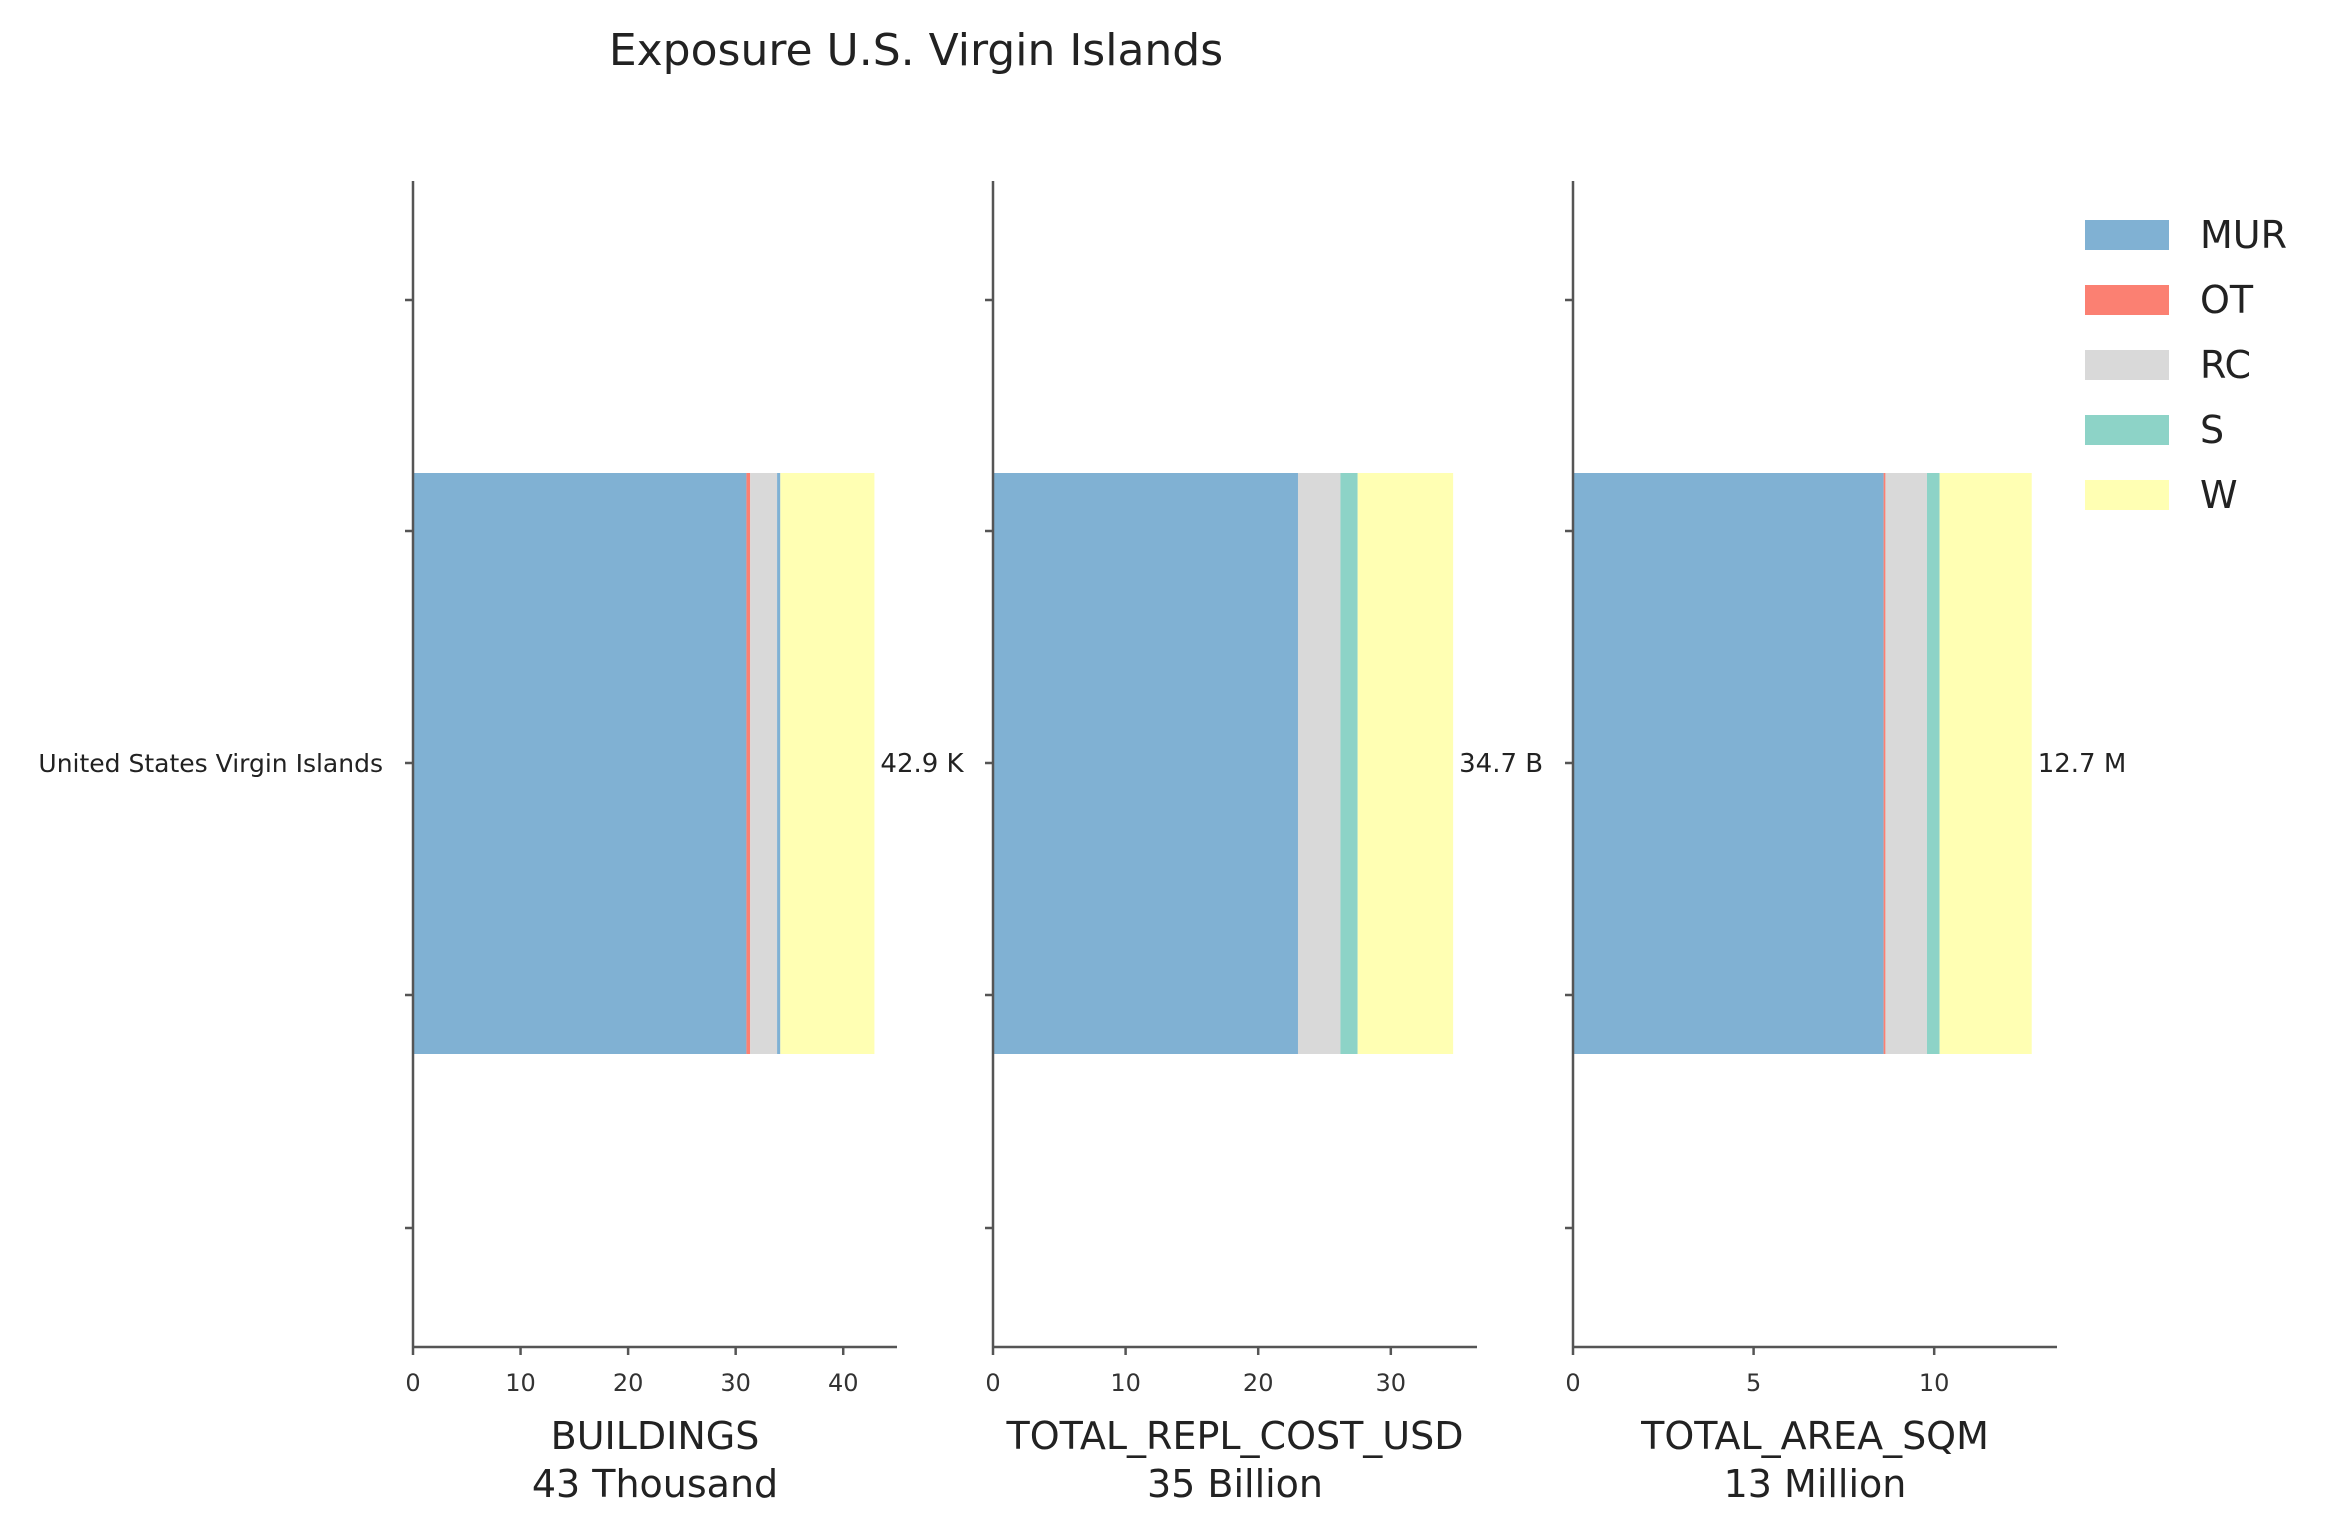 The width and height of the screenshot is (2328, 1534). Describe the element at coordinates (922, 764) in the screenshot. I see `total-label: 42.9 K` at that location.